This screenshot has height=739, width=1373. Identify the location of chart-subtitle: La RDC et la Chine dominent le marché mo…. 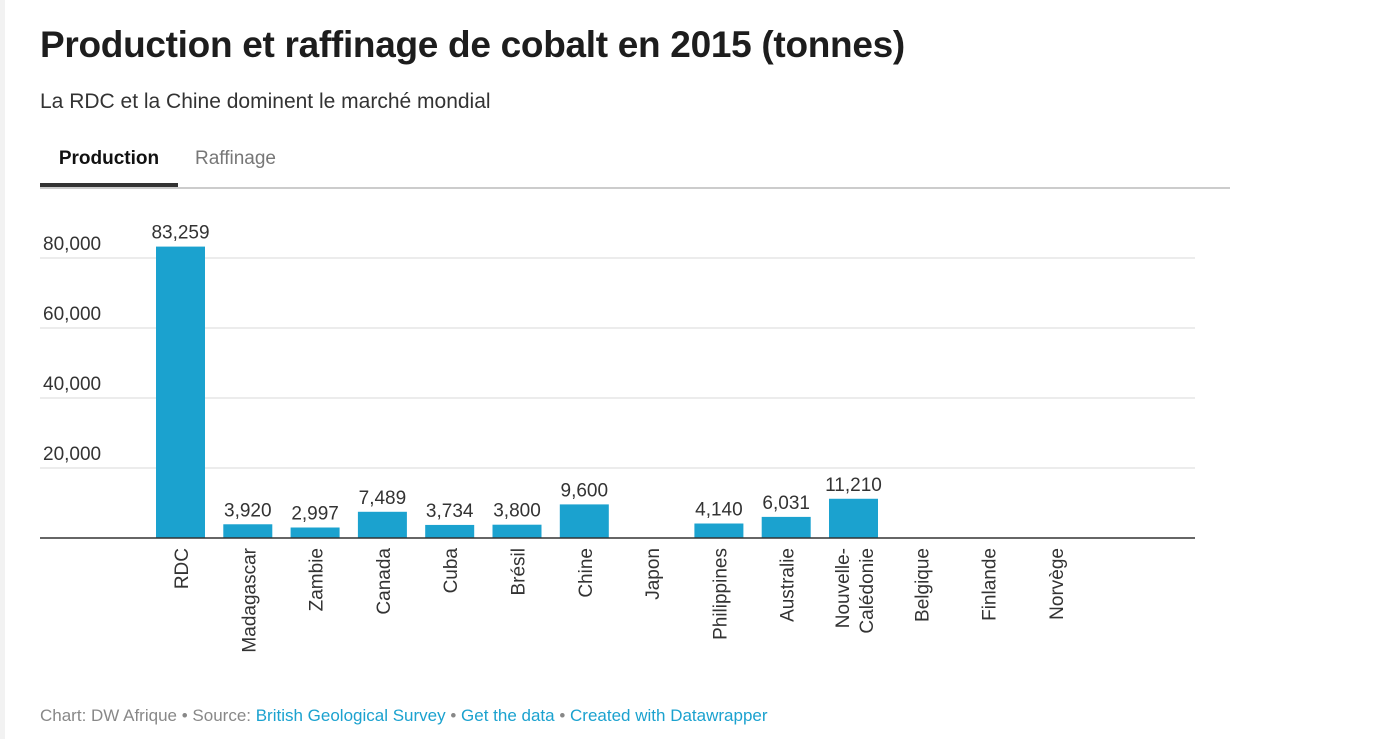
(265, 101).